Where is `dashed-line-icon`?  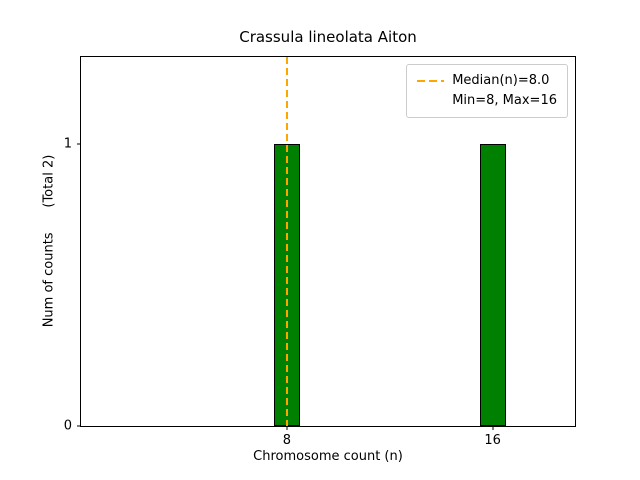 dashed-line-icon is located at coordinates (431, 81).